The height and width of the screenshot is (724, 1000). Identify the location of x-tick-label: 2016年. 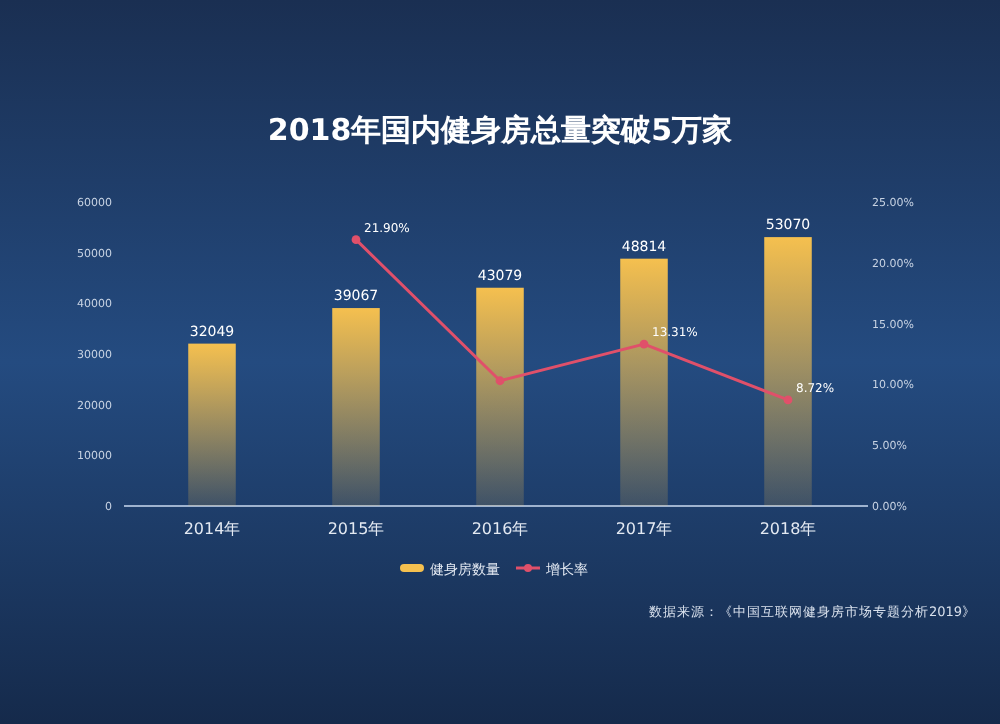
(500, 529).